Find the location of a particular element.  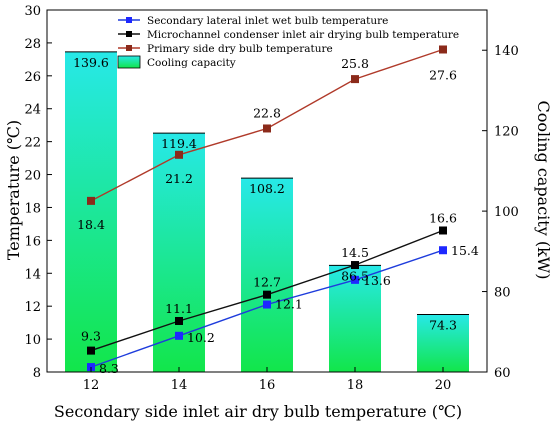

y-tick-label: 22 is located at coordinates (32, 143).